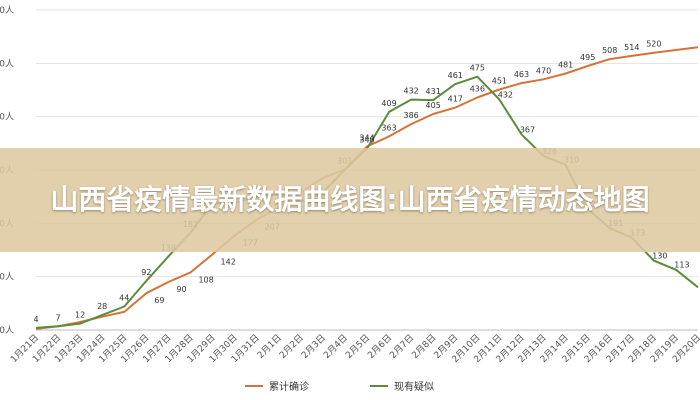  I want to click on data-label: 28, so click(102, 306).